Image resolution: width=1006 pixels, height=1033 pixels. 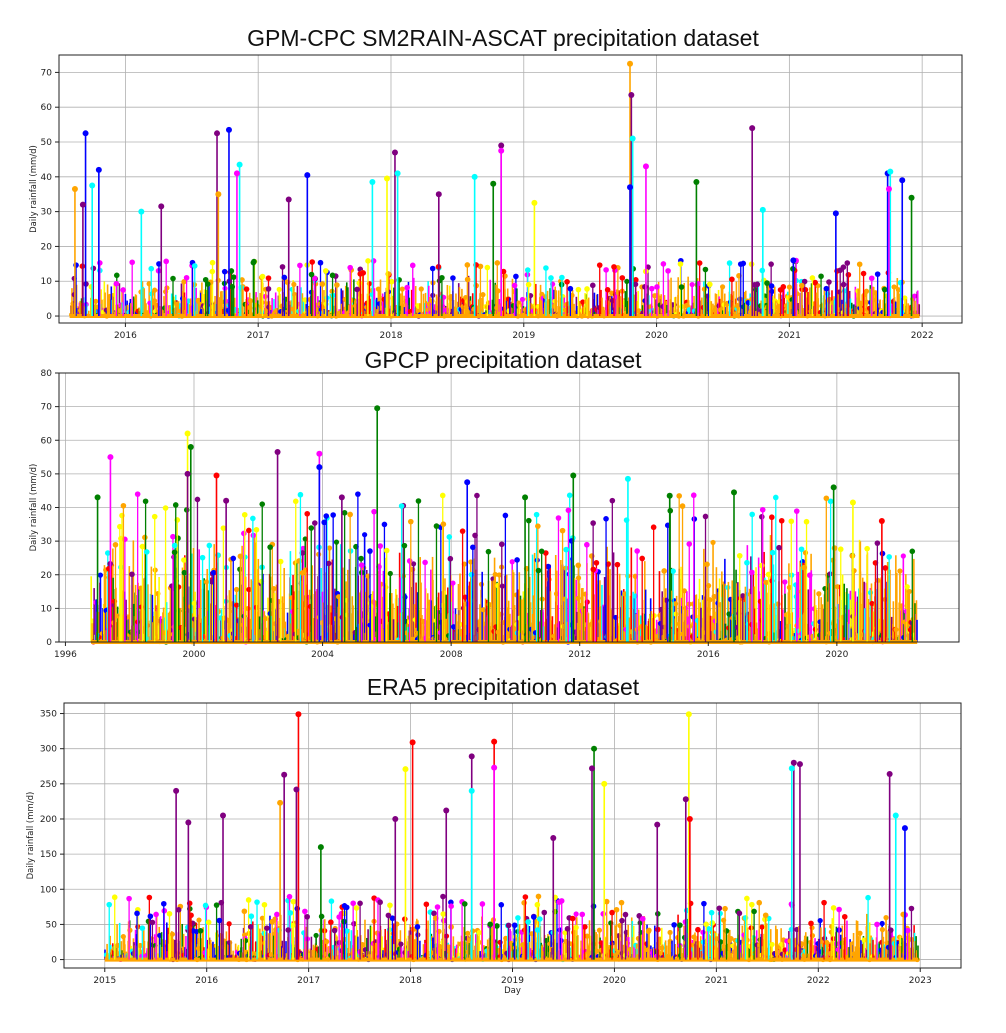 I want to click on chart-title-3: ERA5 precipitation dataset, so click(x=503, y=687).